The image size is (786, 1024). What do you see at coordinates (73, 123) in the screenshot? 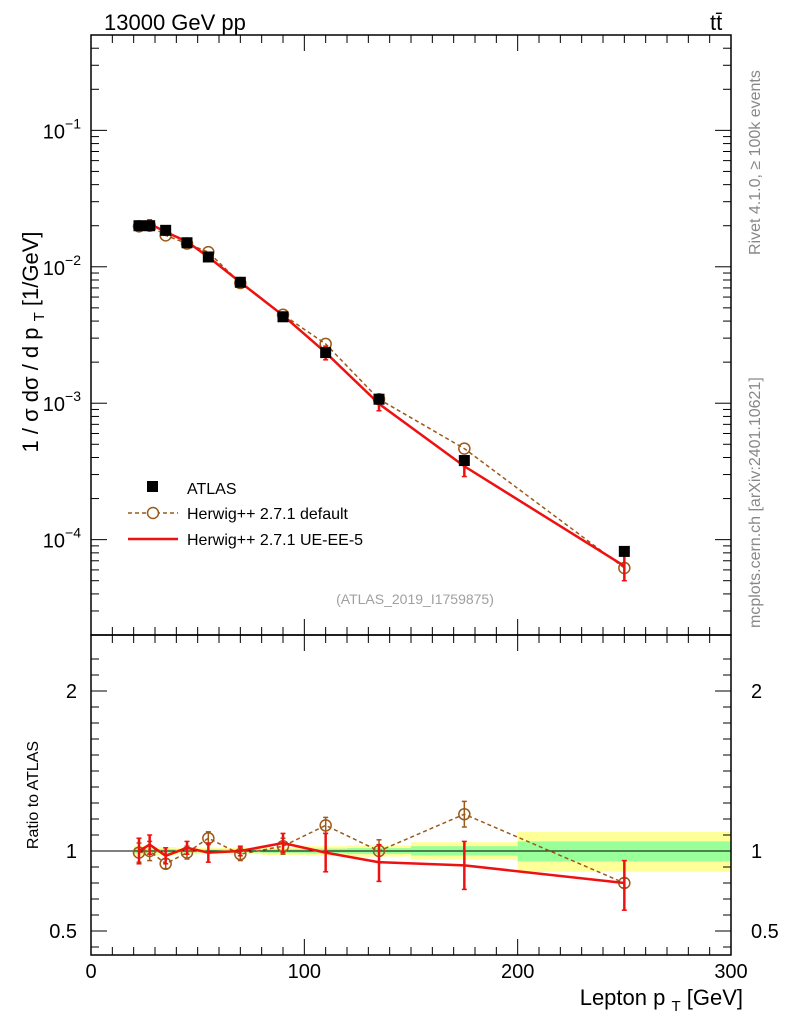
I see `tick-exponent: −1` at bounding box center [73, 123].